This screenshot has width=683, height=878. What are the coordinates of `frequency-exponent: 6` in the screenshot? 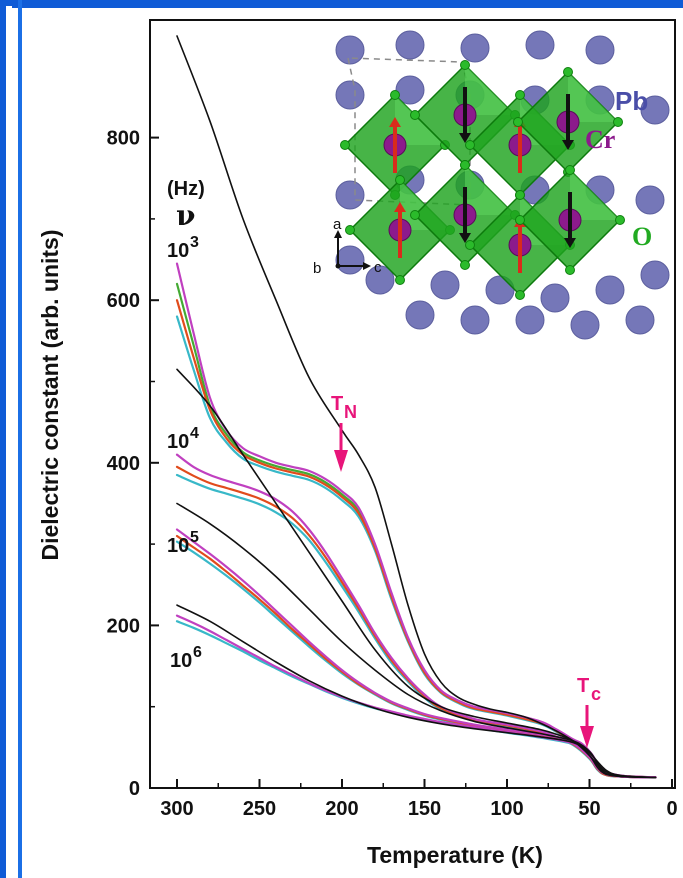 It's located at (197, 652).